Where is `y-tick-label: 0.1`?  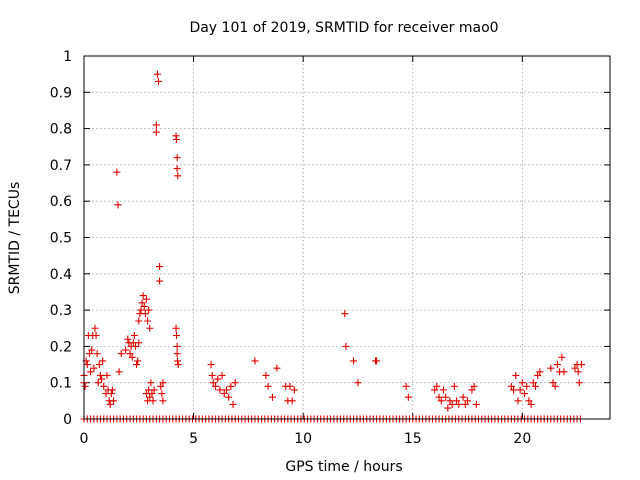
y-tick-label: 0.1 is located at coordinates (61, 384).